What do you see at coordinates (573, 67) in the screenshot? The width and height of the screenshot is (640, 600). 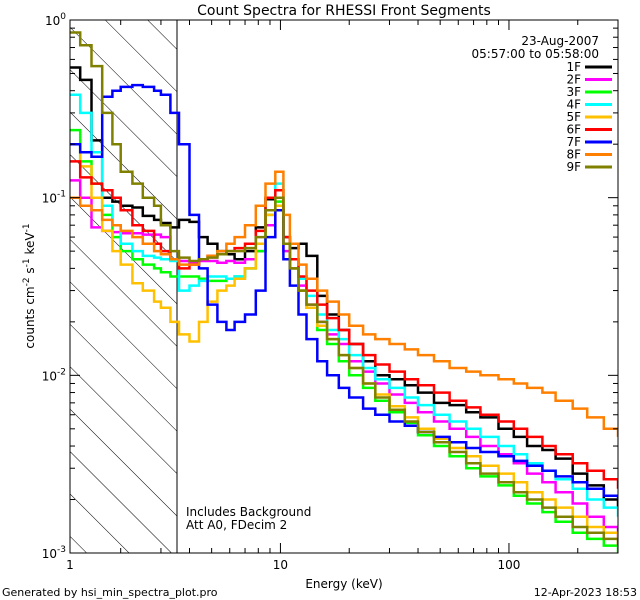 I see `legend-label-1F: 1F` at bounding box center [573, 67].